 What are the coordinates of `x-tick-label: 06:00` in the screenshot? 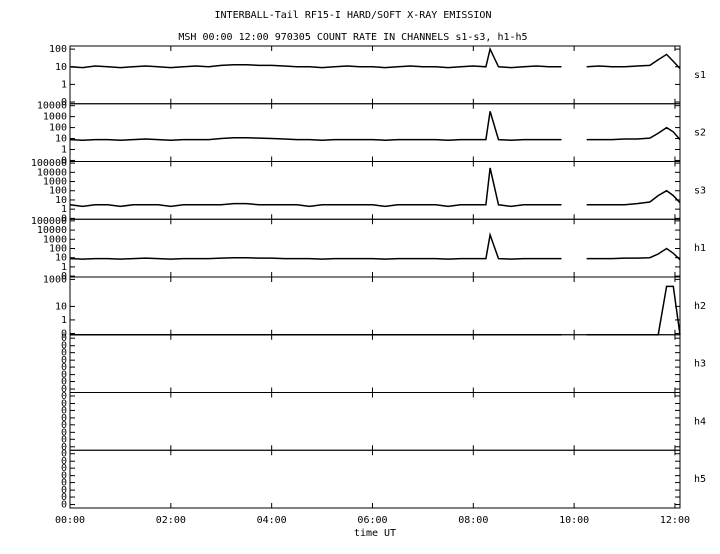 It's located at (372, 520).